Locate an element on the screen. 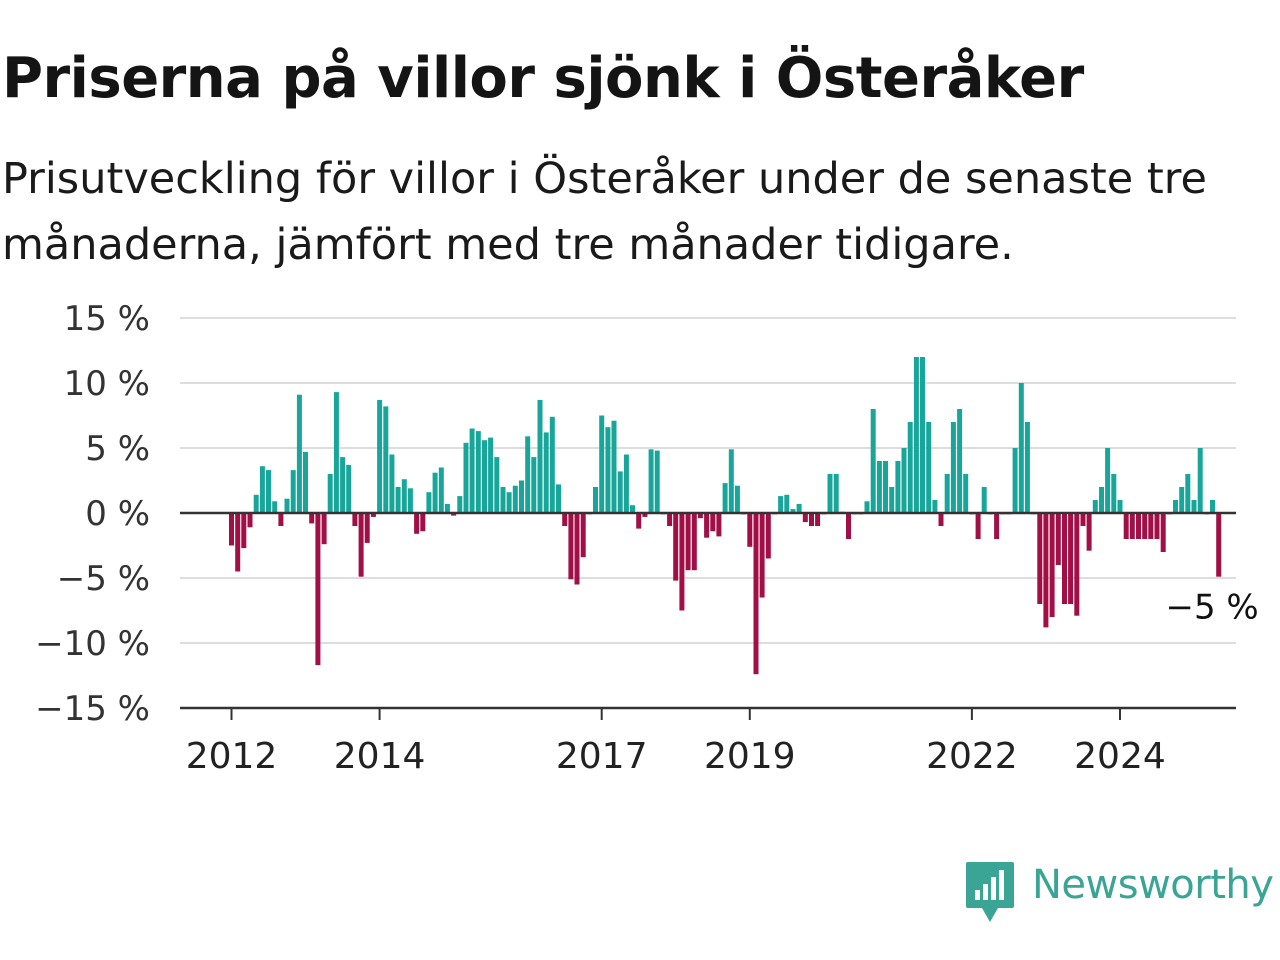  y-tick-label: −5 % is located at coordinates (103, 579).